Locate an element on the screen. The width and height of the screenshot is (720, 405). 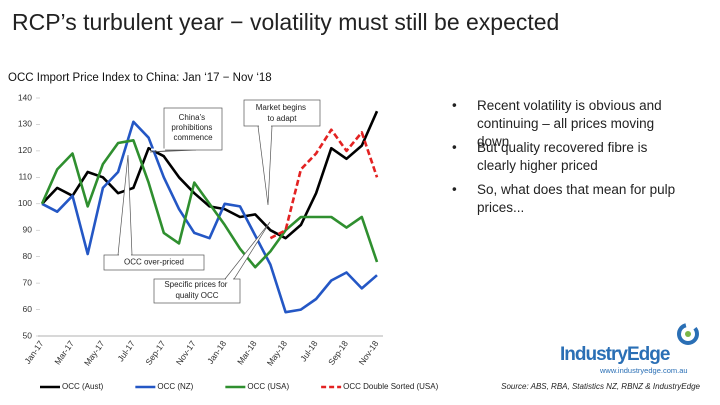
legend-label: OCC (USA) is located at coordinates (268, 386).